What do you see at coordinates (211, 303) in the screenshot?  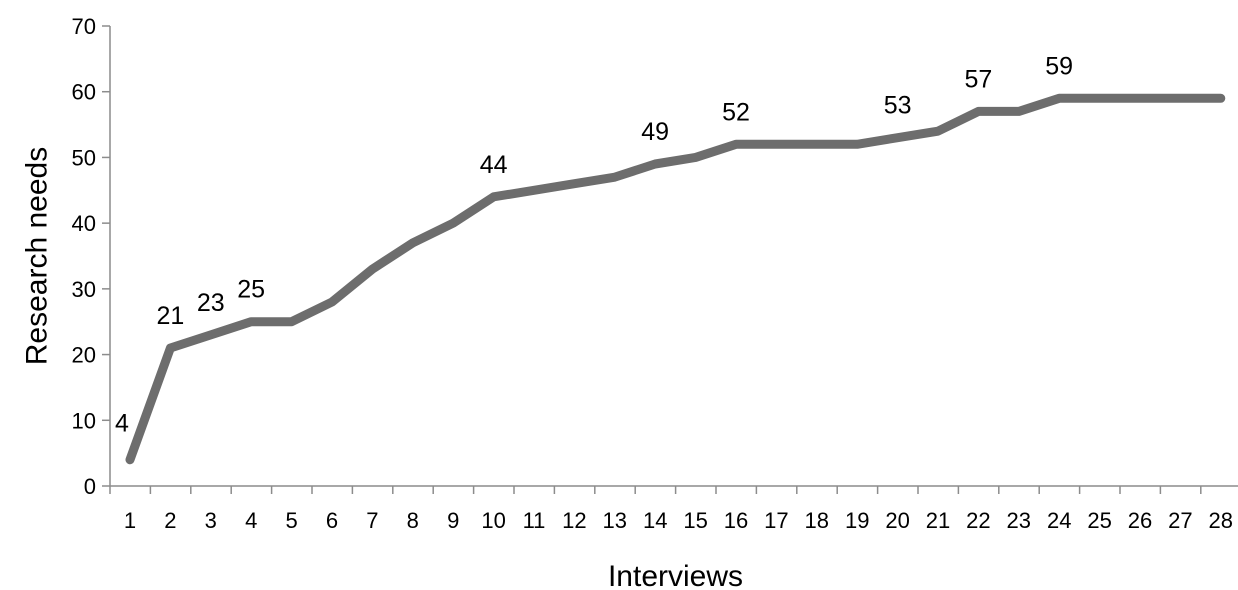 I see `data-label: 23` at bounding box center [211, 303].